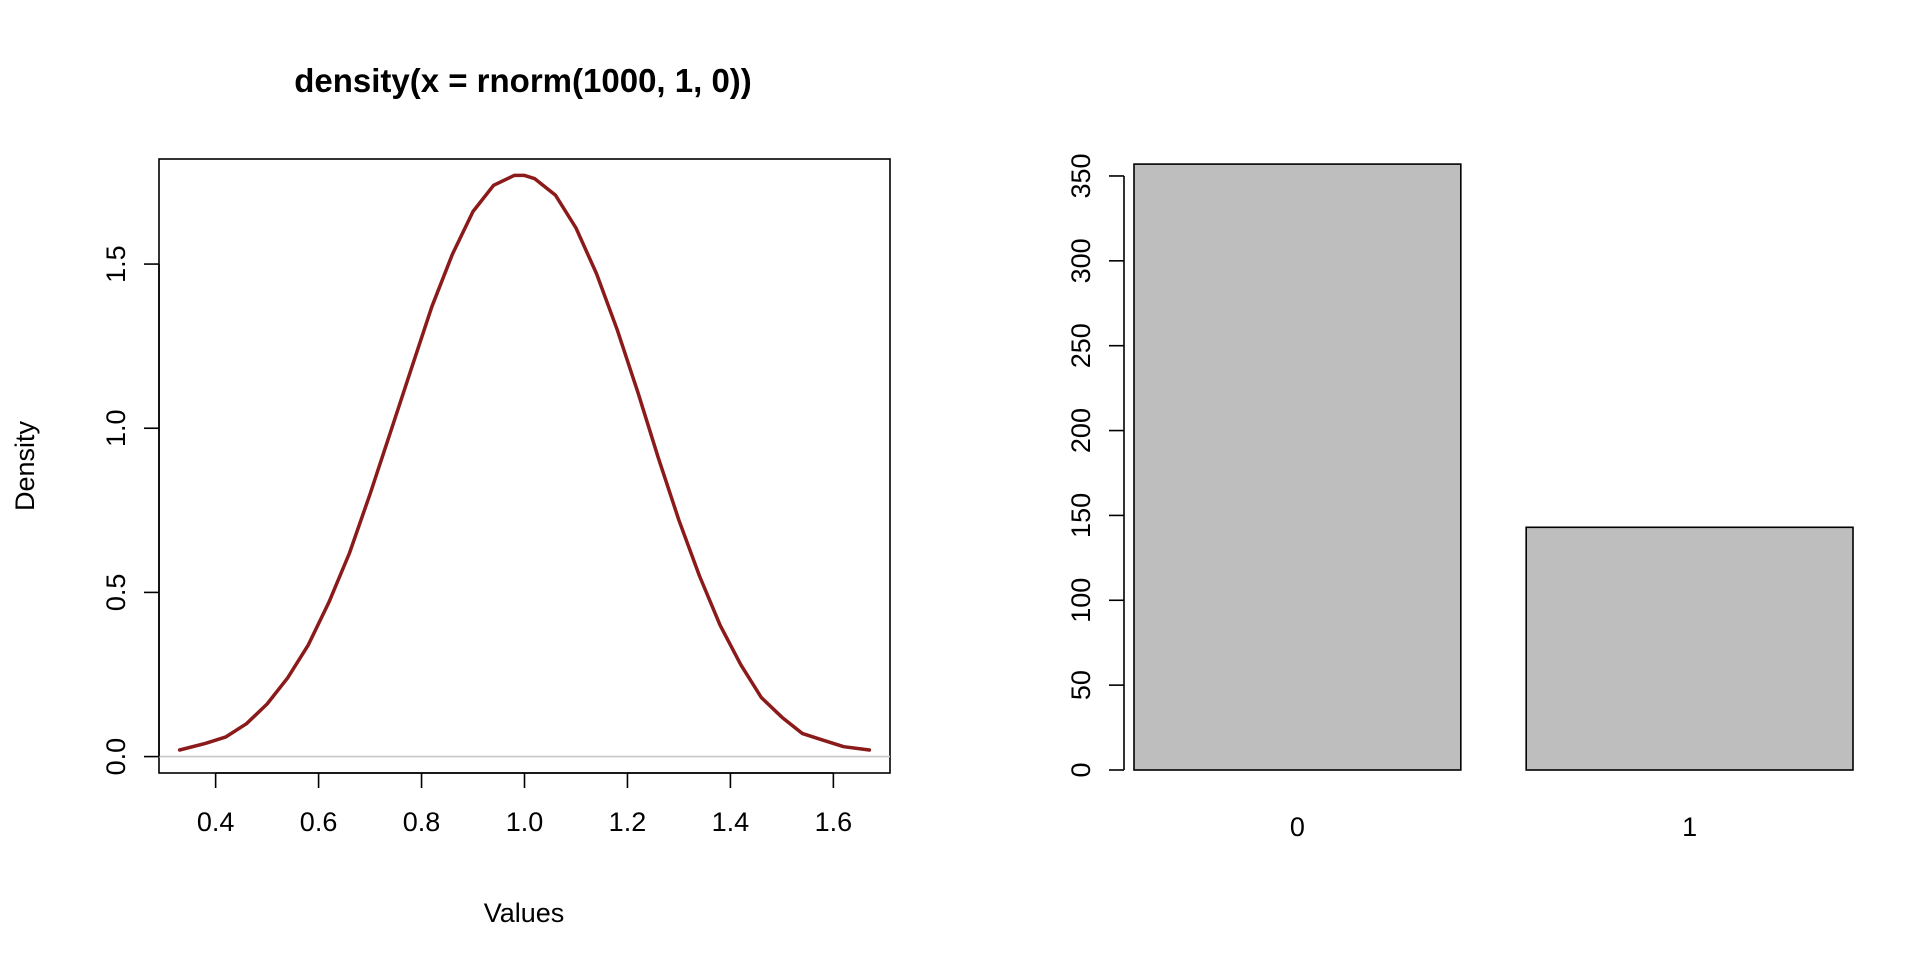  I want to click on x-tick-label: 0.6, so click(319, 822).